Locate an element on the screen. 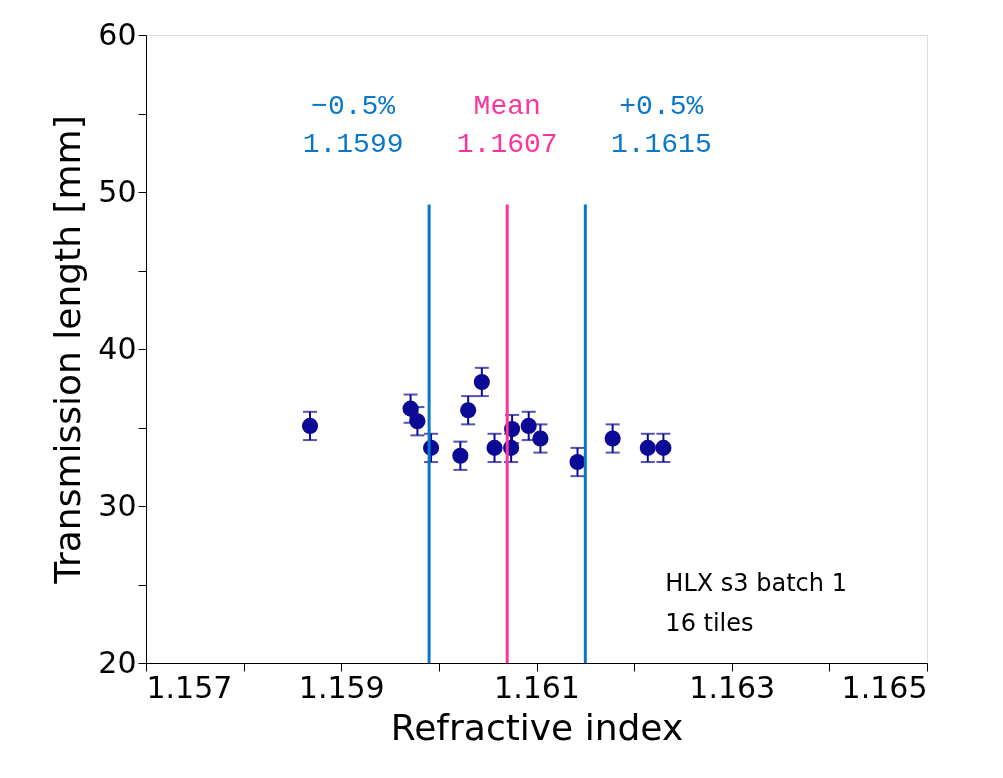 The image size is (1003, 778). x-axis-title: Refractive index is located at coordinates (537, 727).